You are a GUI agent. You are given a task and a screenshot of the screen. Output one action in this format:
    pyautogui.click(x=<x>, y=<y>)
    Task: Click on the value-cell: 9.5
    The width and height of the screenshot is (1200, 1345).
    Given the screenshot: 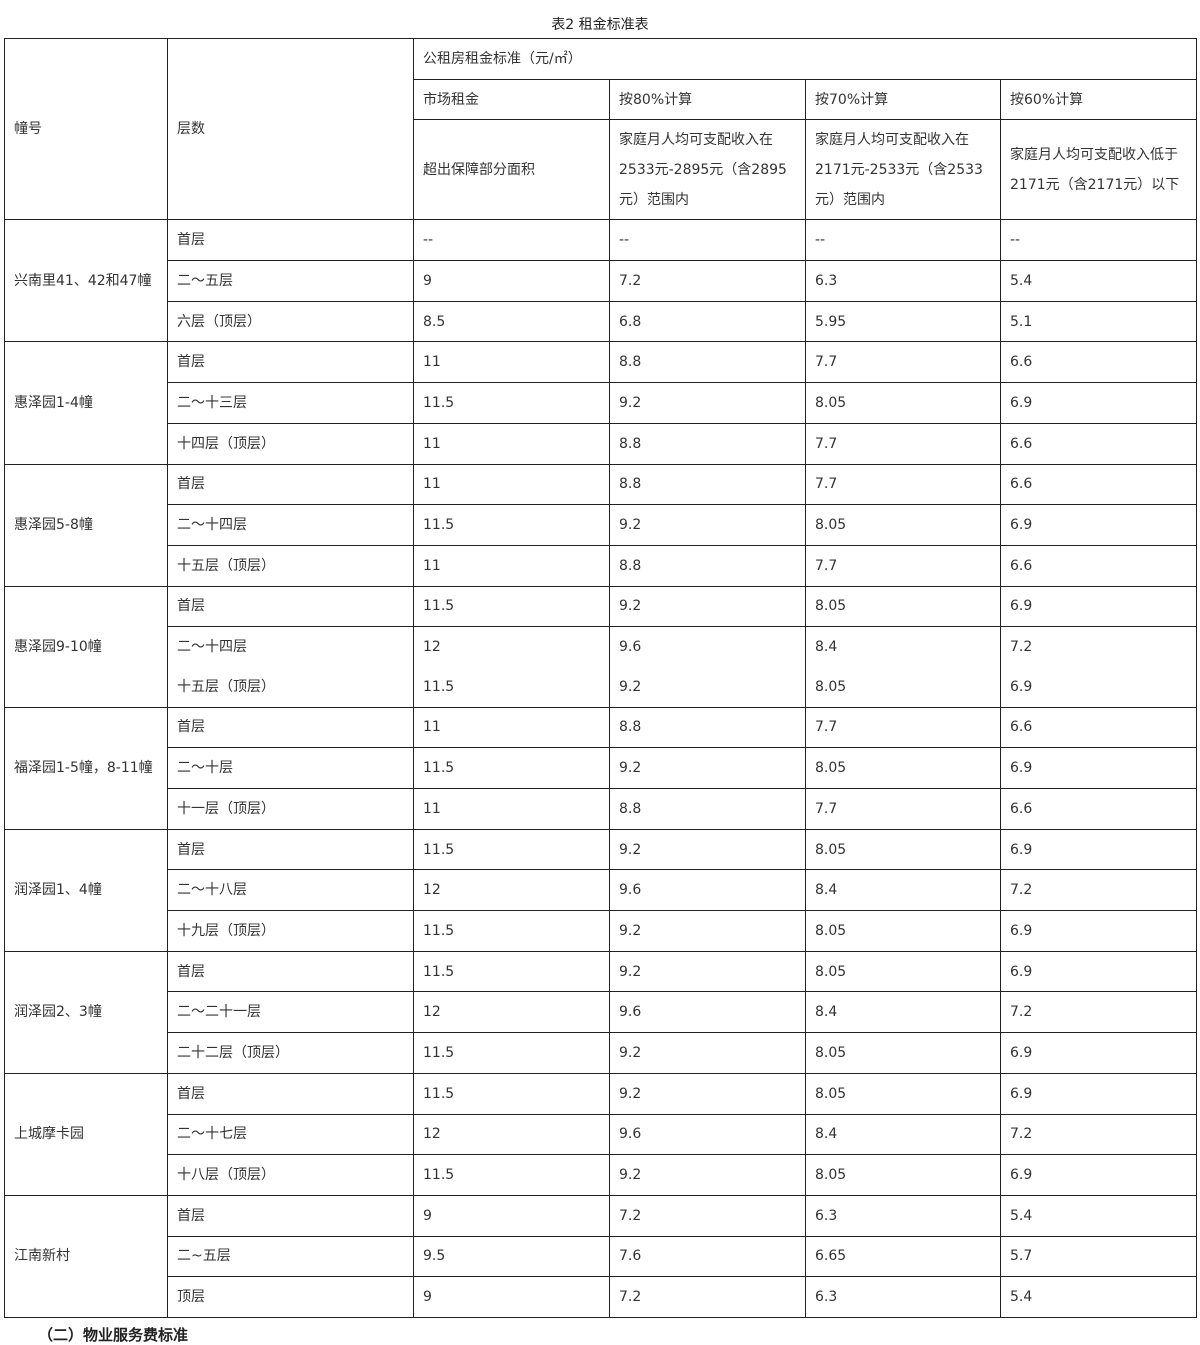 What is the action you would take?
    pyautogui.click(x=511, y=1256)
    